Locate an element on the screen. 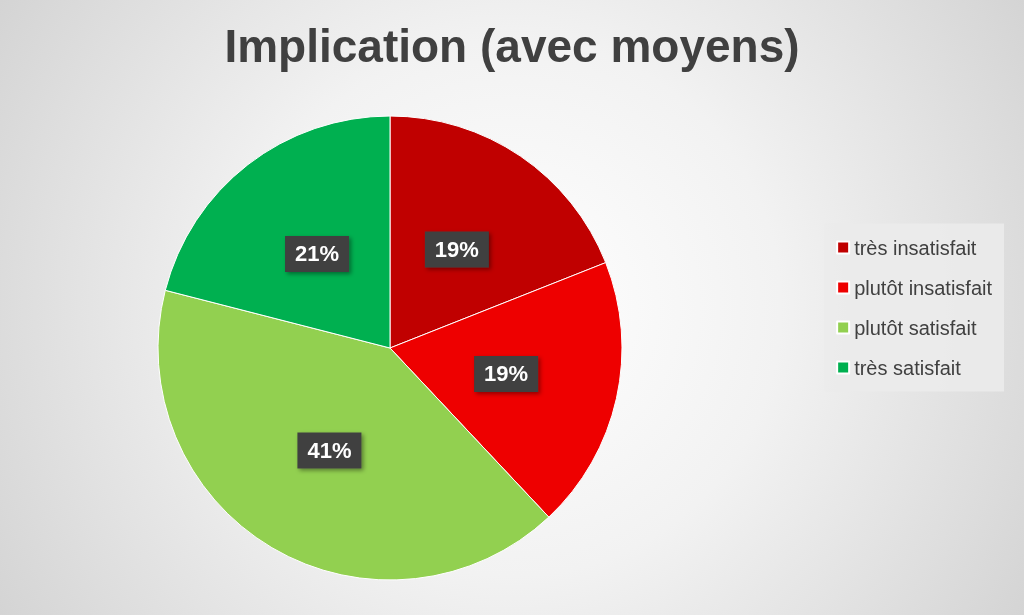  legend-label: plutôt insatisfait is located at coordinates (923, 287).